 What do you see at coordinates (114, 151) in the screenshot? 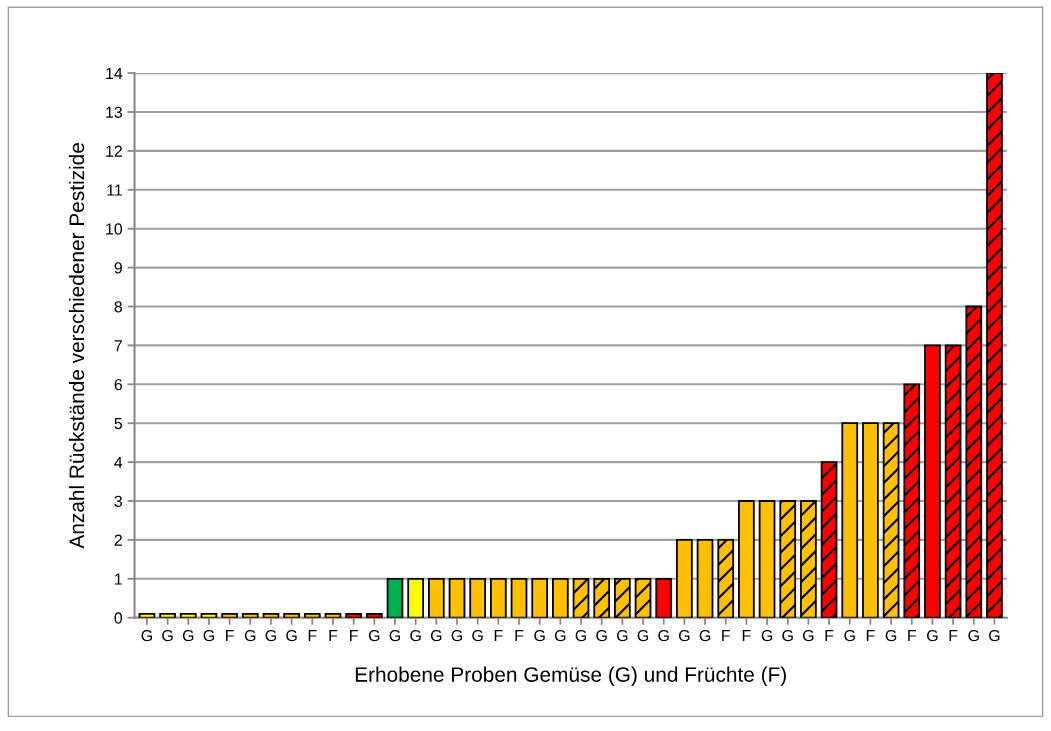
I see `y-tick-label: 12` at bounding box center [114, 151].